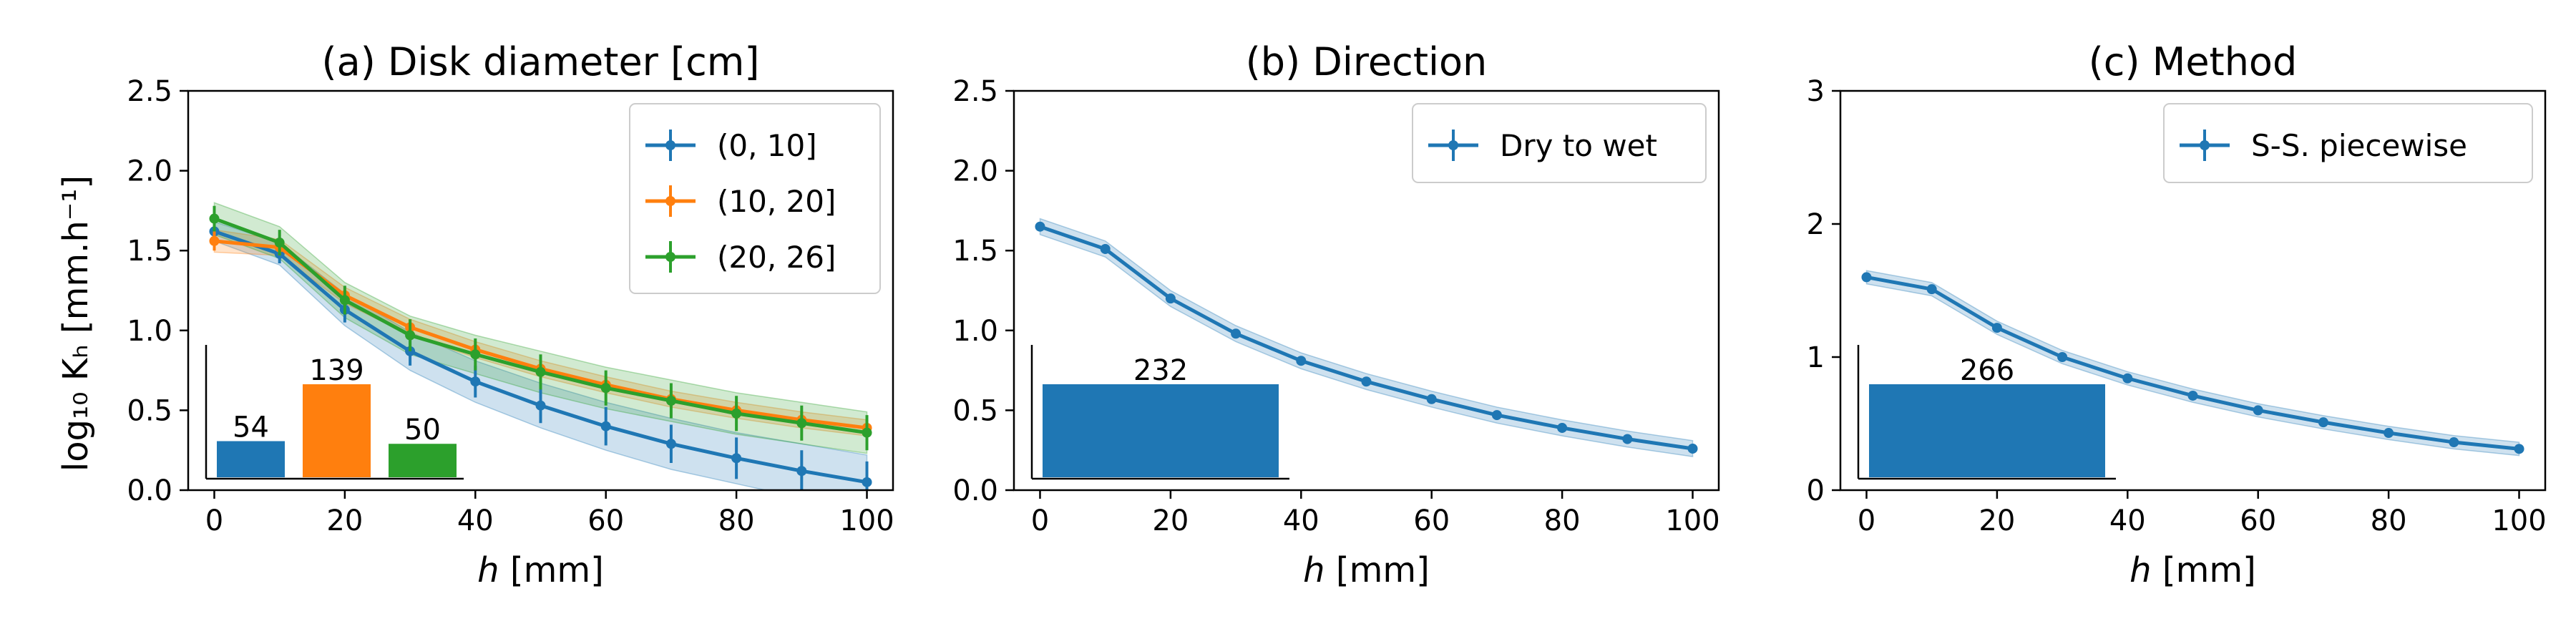 The image size is (2576, 644). I want to click on y-tick-label: 0.5, so click(149, 410).